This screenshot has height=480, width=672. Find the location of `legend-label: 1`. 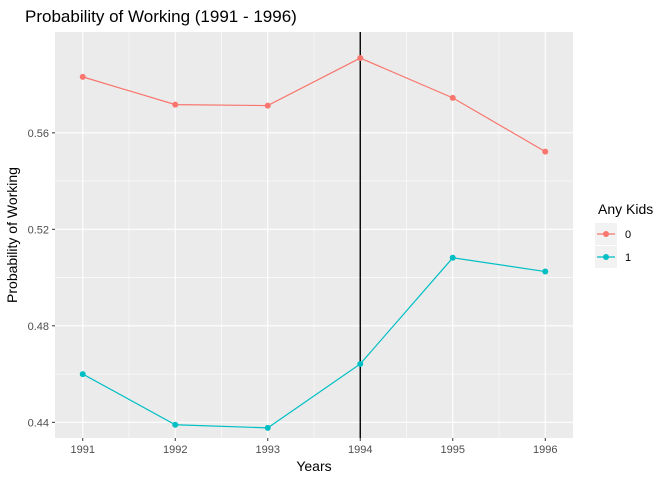

legend-label: 1 is located at coordinates (628, 258).